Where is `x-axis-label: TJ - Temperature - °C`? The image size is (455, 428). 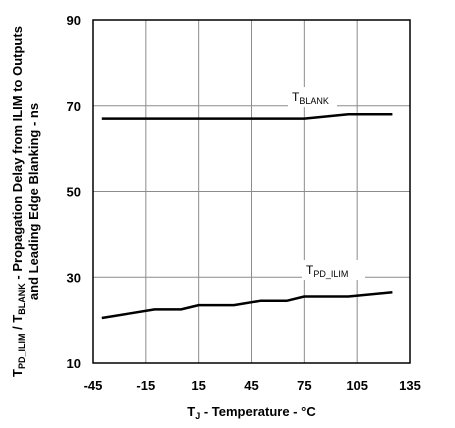 x-axis-label: TJ - Temperature - °C is located at coordinates (251, 412).